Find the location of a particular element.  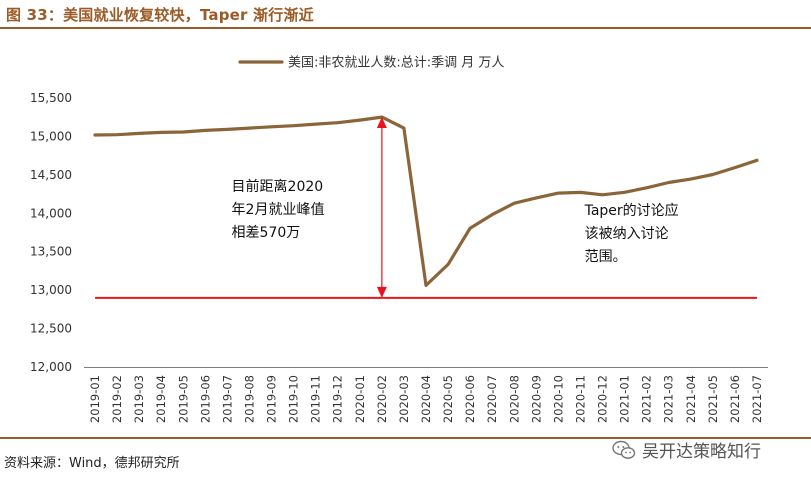

x-tick-label: 2020-02 is located at coordinates (382, 399).